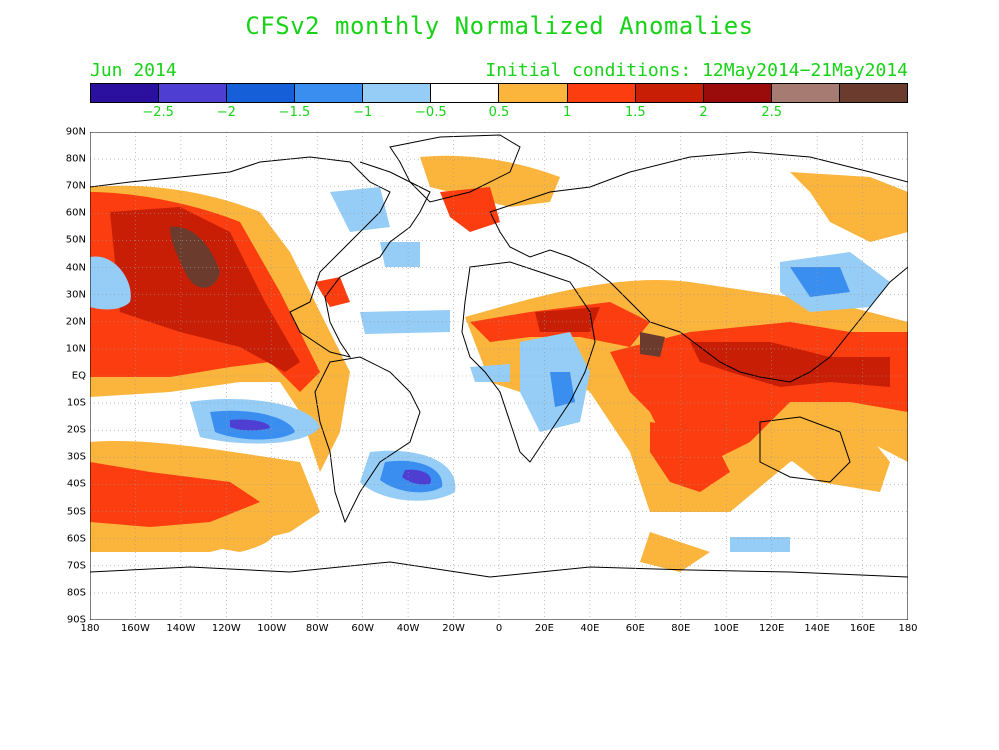 The width and height of the screenshot is (999, 750). Describe the element at coordinates (567, 112) in the screenshot. I see `colorbar-tick-label: 1` at that location.